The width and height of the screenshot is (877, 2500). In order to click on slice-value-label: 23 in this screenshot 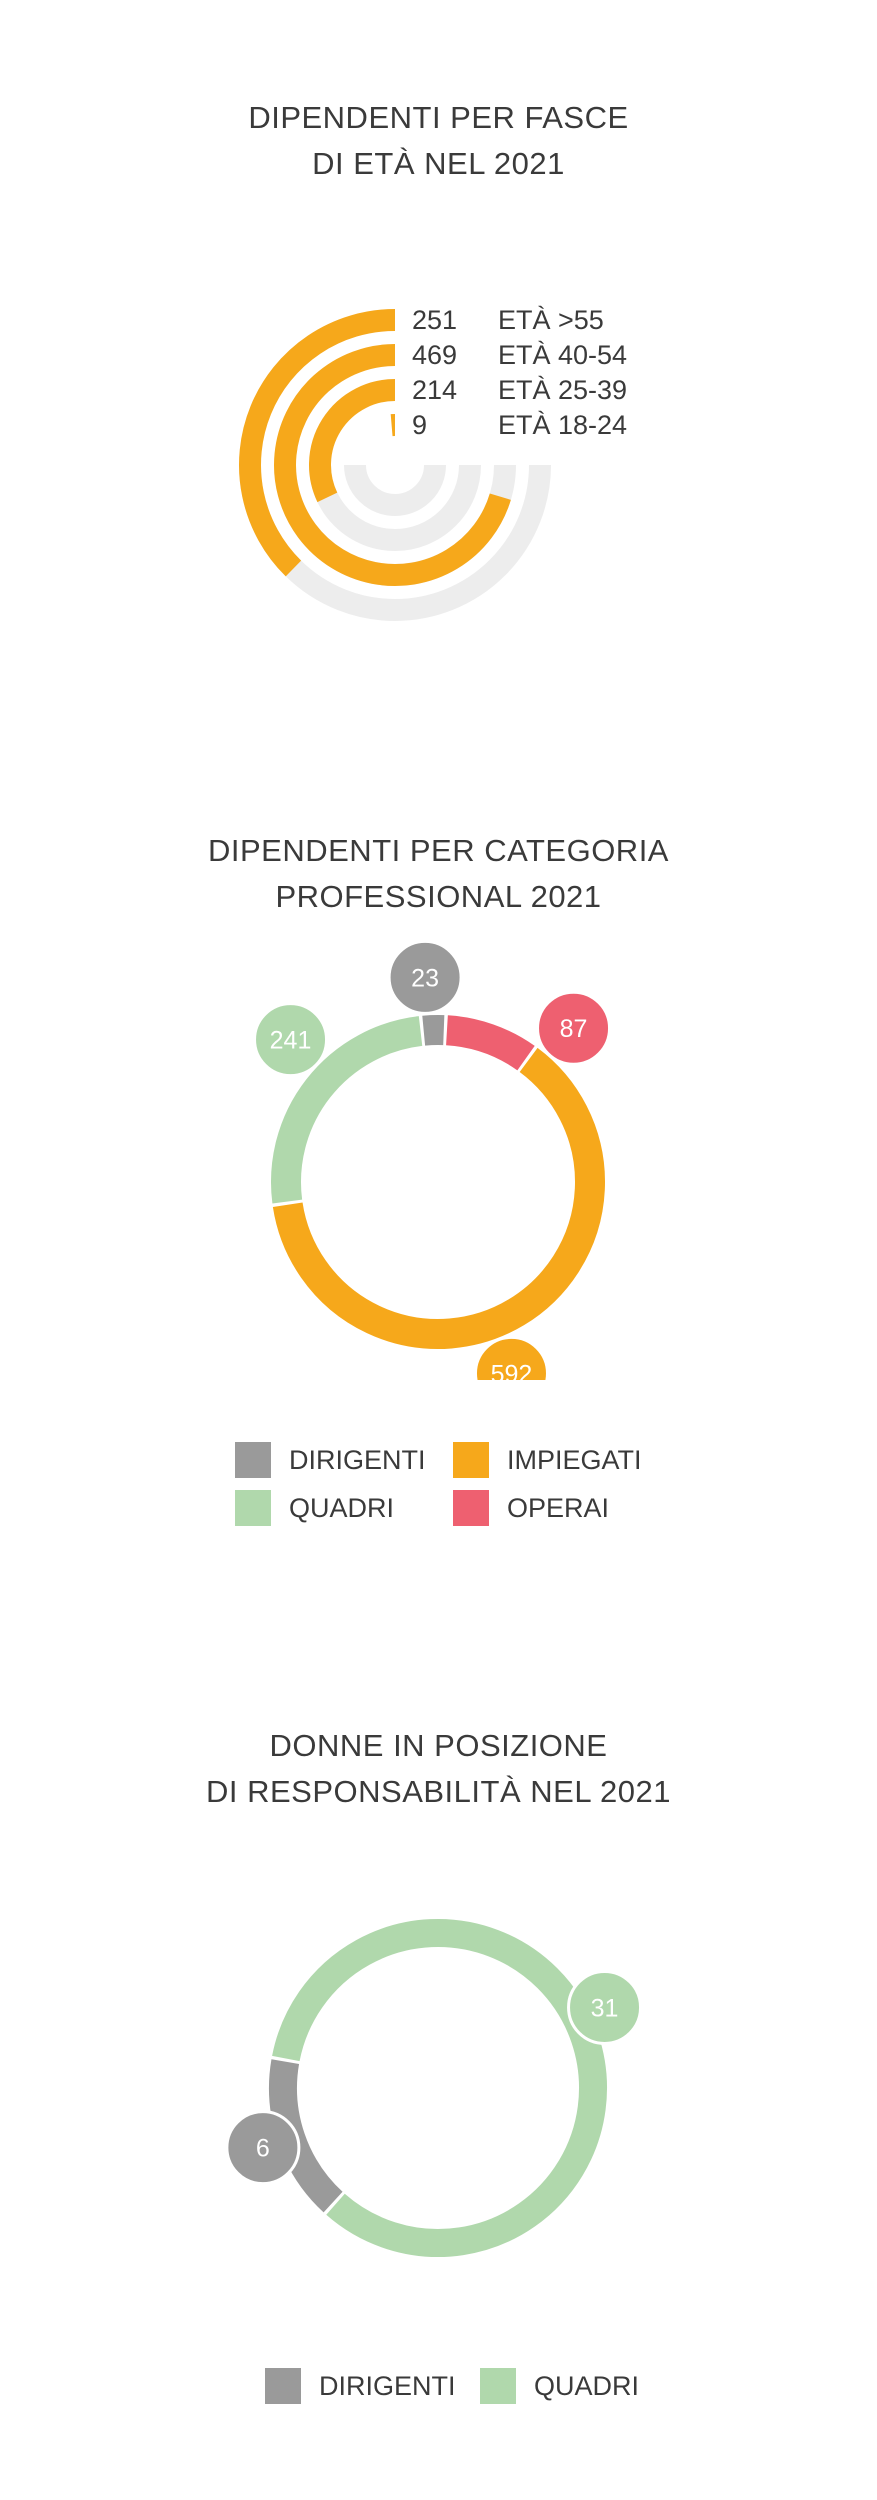, I will do `click(425, 978)`.